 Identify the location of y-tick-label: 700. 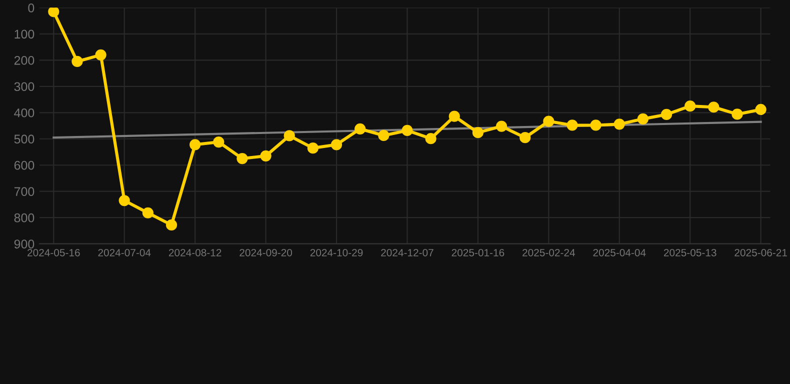
(24, 191).